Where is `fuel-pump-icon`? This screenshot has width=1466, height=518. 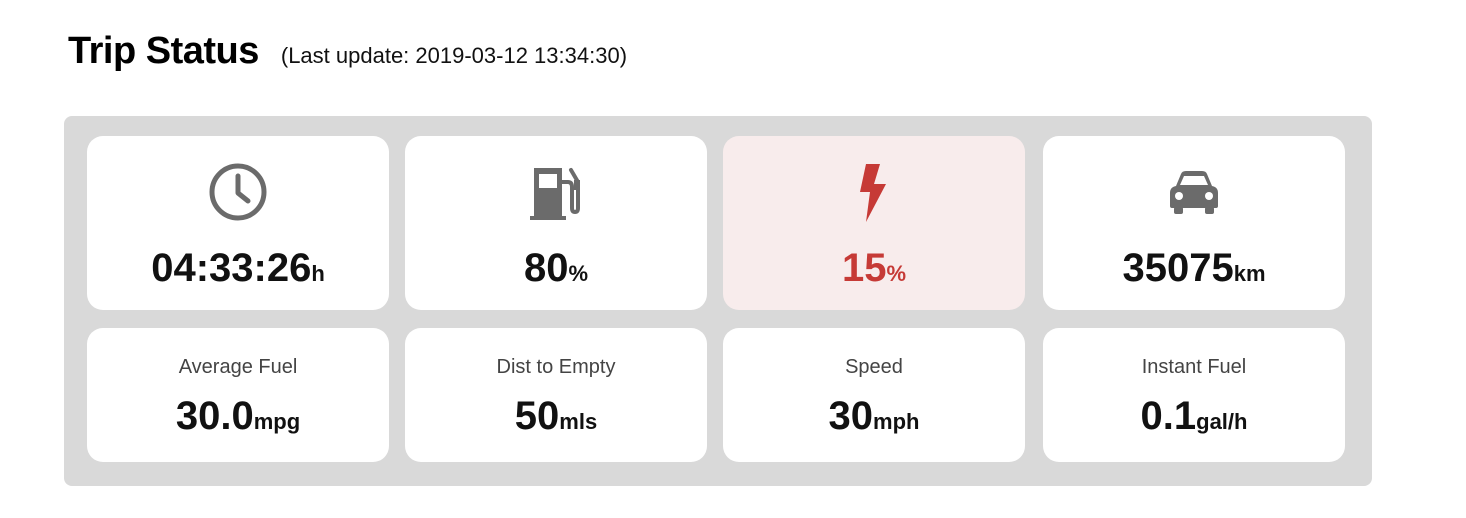 fuel-pump-icon is located at coordinates (556, 192).